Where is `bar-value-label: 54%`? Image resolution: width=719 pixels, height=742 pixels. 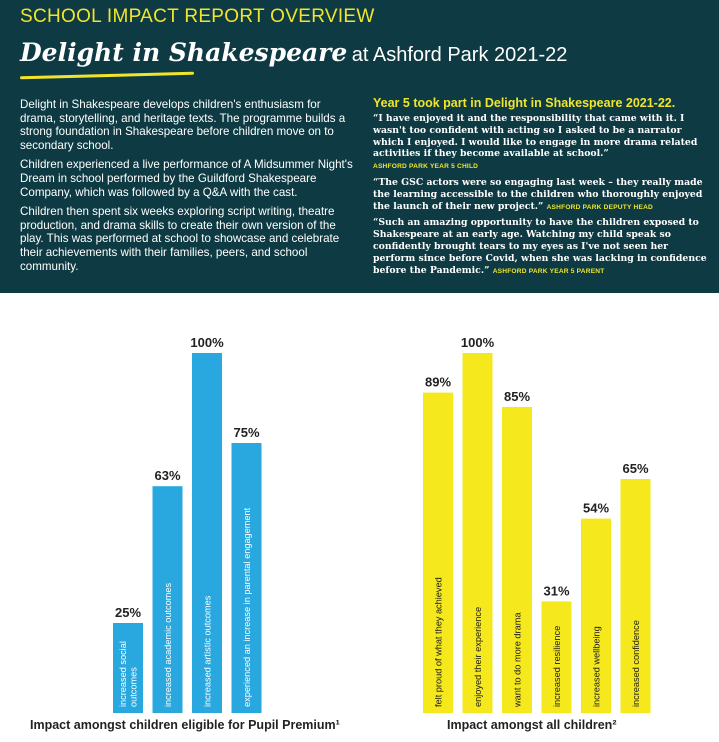
bar-value-label: 54% is located at coordinates (596, 508).